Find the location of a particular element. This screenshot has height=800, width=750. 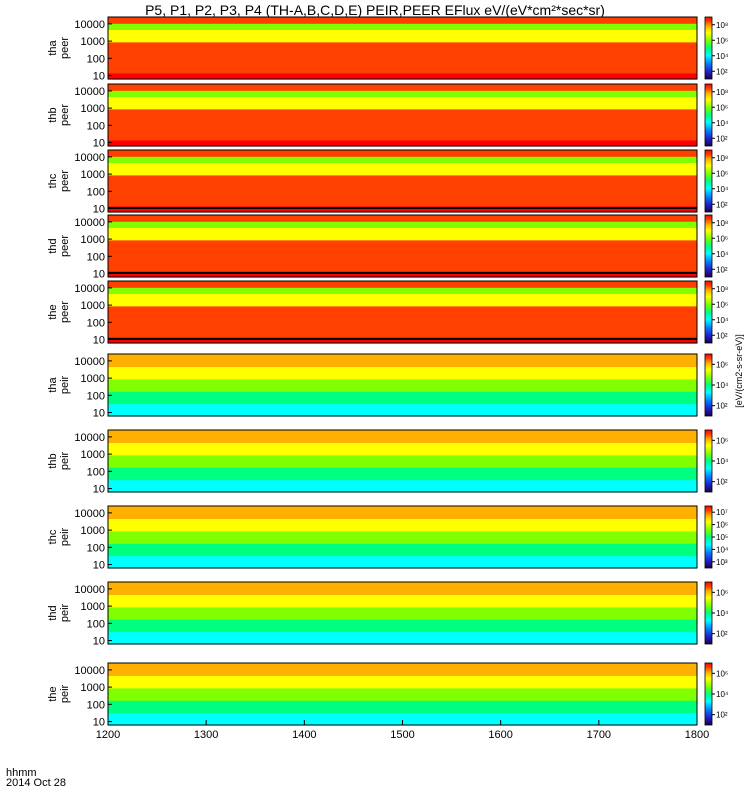

x-axis-unit: hhmm is located at coordinates (21, 773).